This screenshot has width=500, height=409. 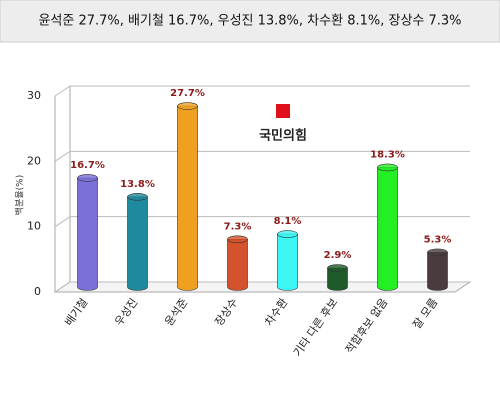 What do you see at coordinates (87, 165) in the screenshot?
I see `value-label: 16.7%` at bounding box center [87, 165].